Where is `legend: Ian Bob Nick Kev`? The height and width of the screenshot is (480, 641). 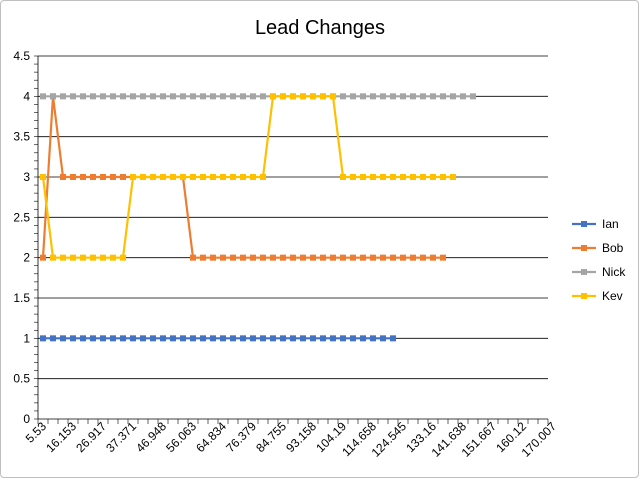 legend: Ian Bob Nick Kev is located at coordinates (599, 260).